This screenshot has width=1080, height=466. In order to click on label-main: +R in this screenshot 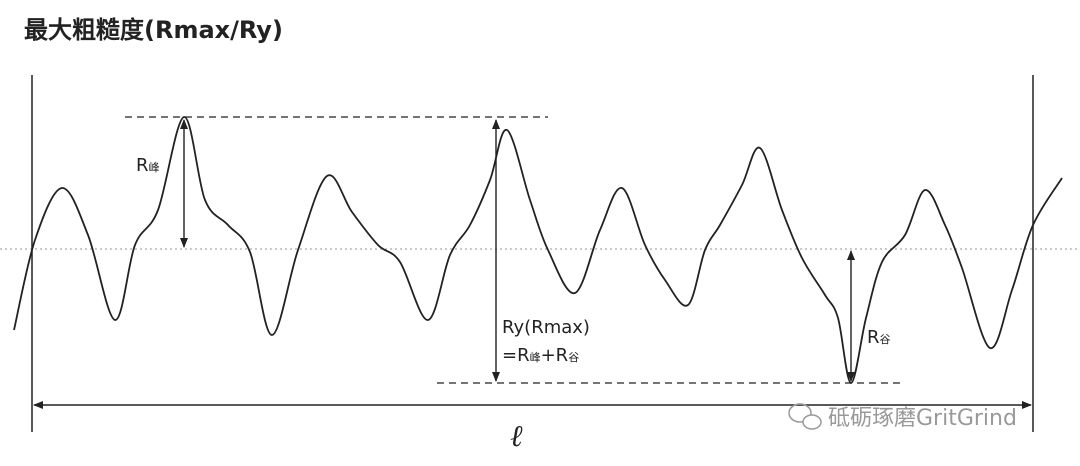, I will do `click(555, 355)`.